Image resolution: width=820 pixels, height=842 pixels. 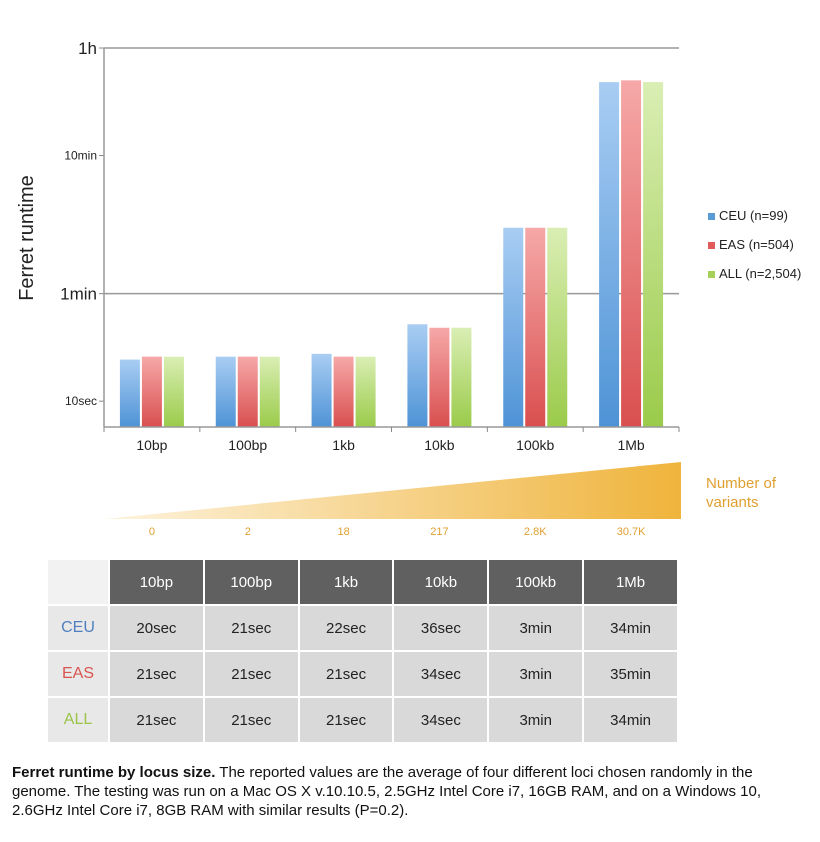 I want to click on table-cell: 22sec, so click(x=346, y=628).